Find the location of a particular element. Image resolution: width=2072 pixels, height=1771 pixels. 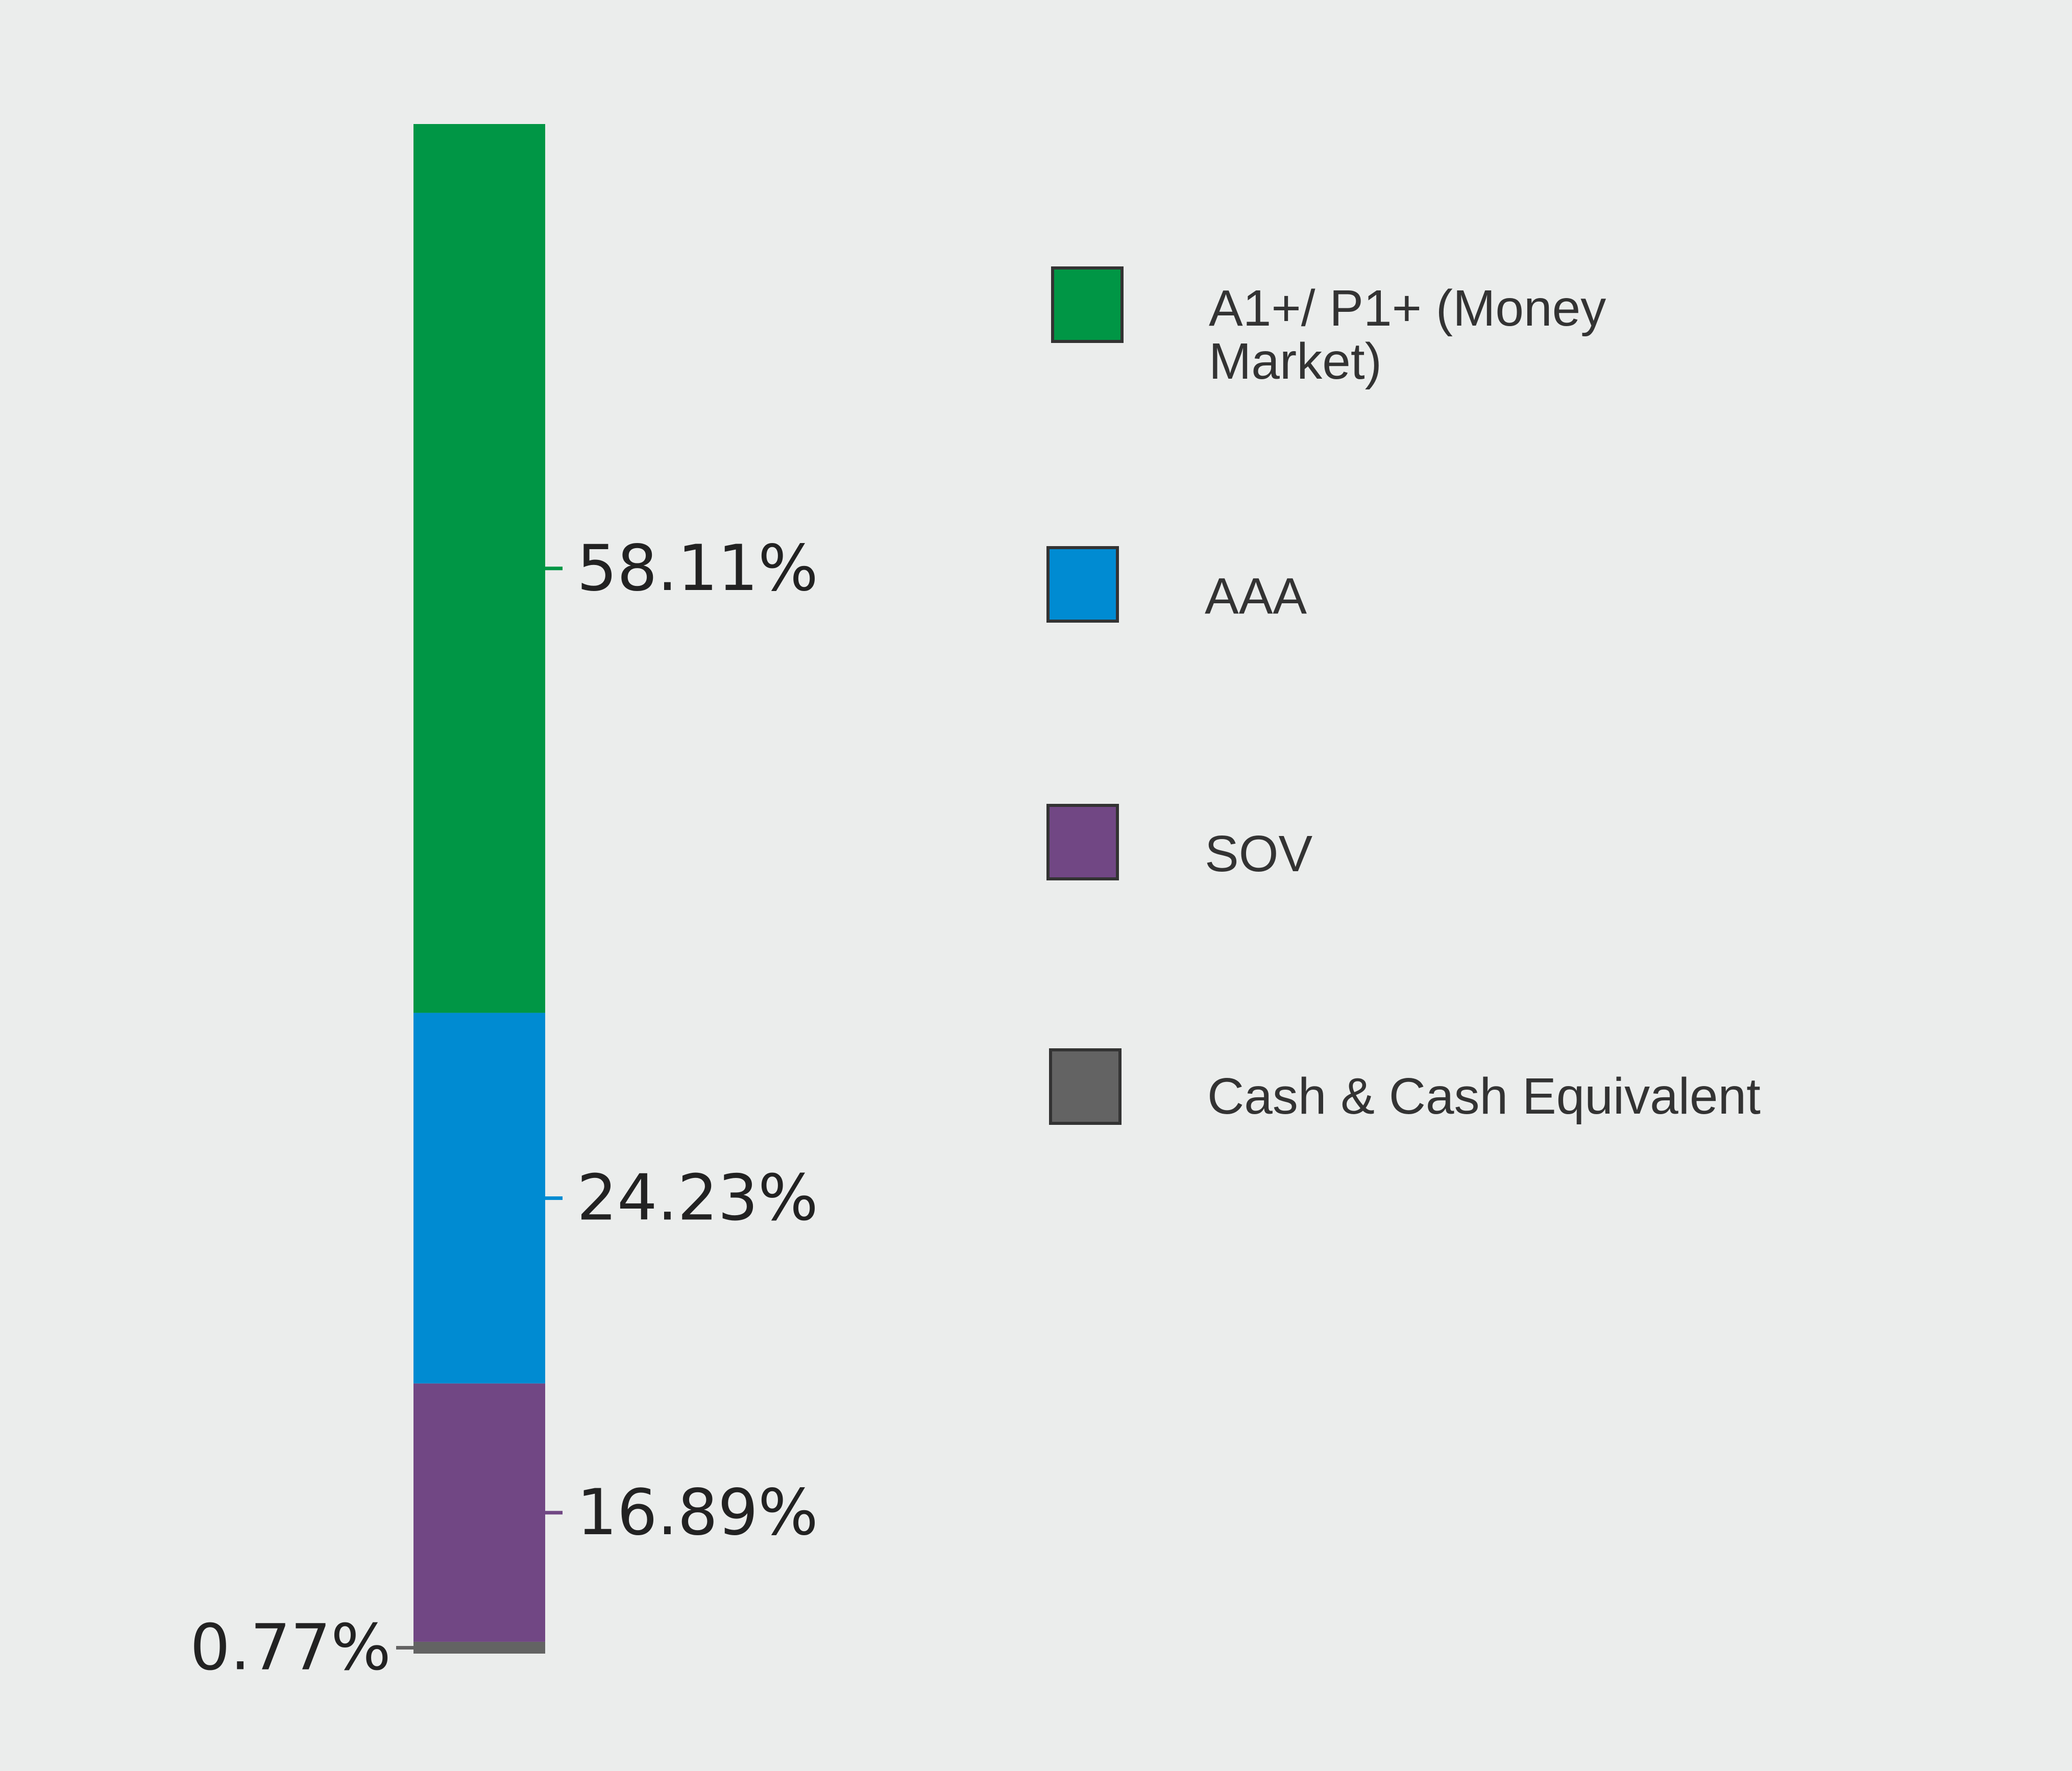

legend-label: A1+/ P1+ (Money Market) is located at coordinates (1407, 335).